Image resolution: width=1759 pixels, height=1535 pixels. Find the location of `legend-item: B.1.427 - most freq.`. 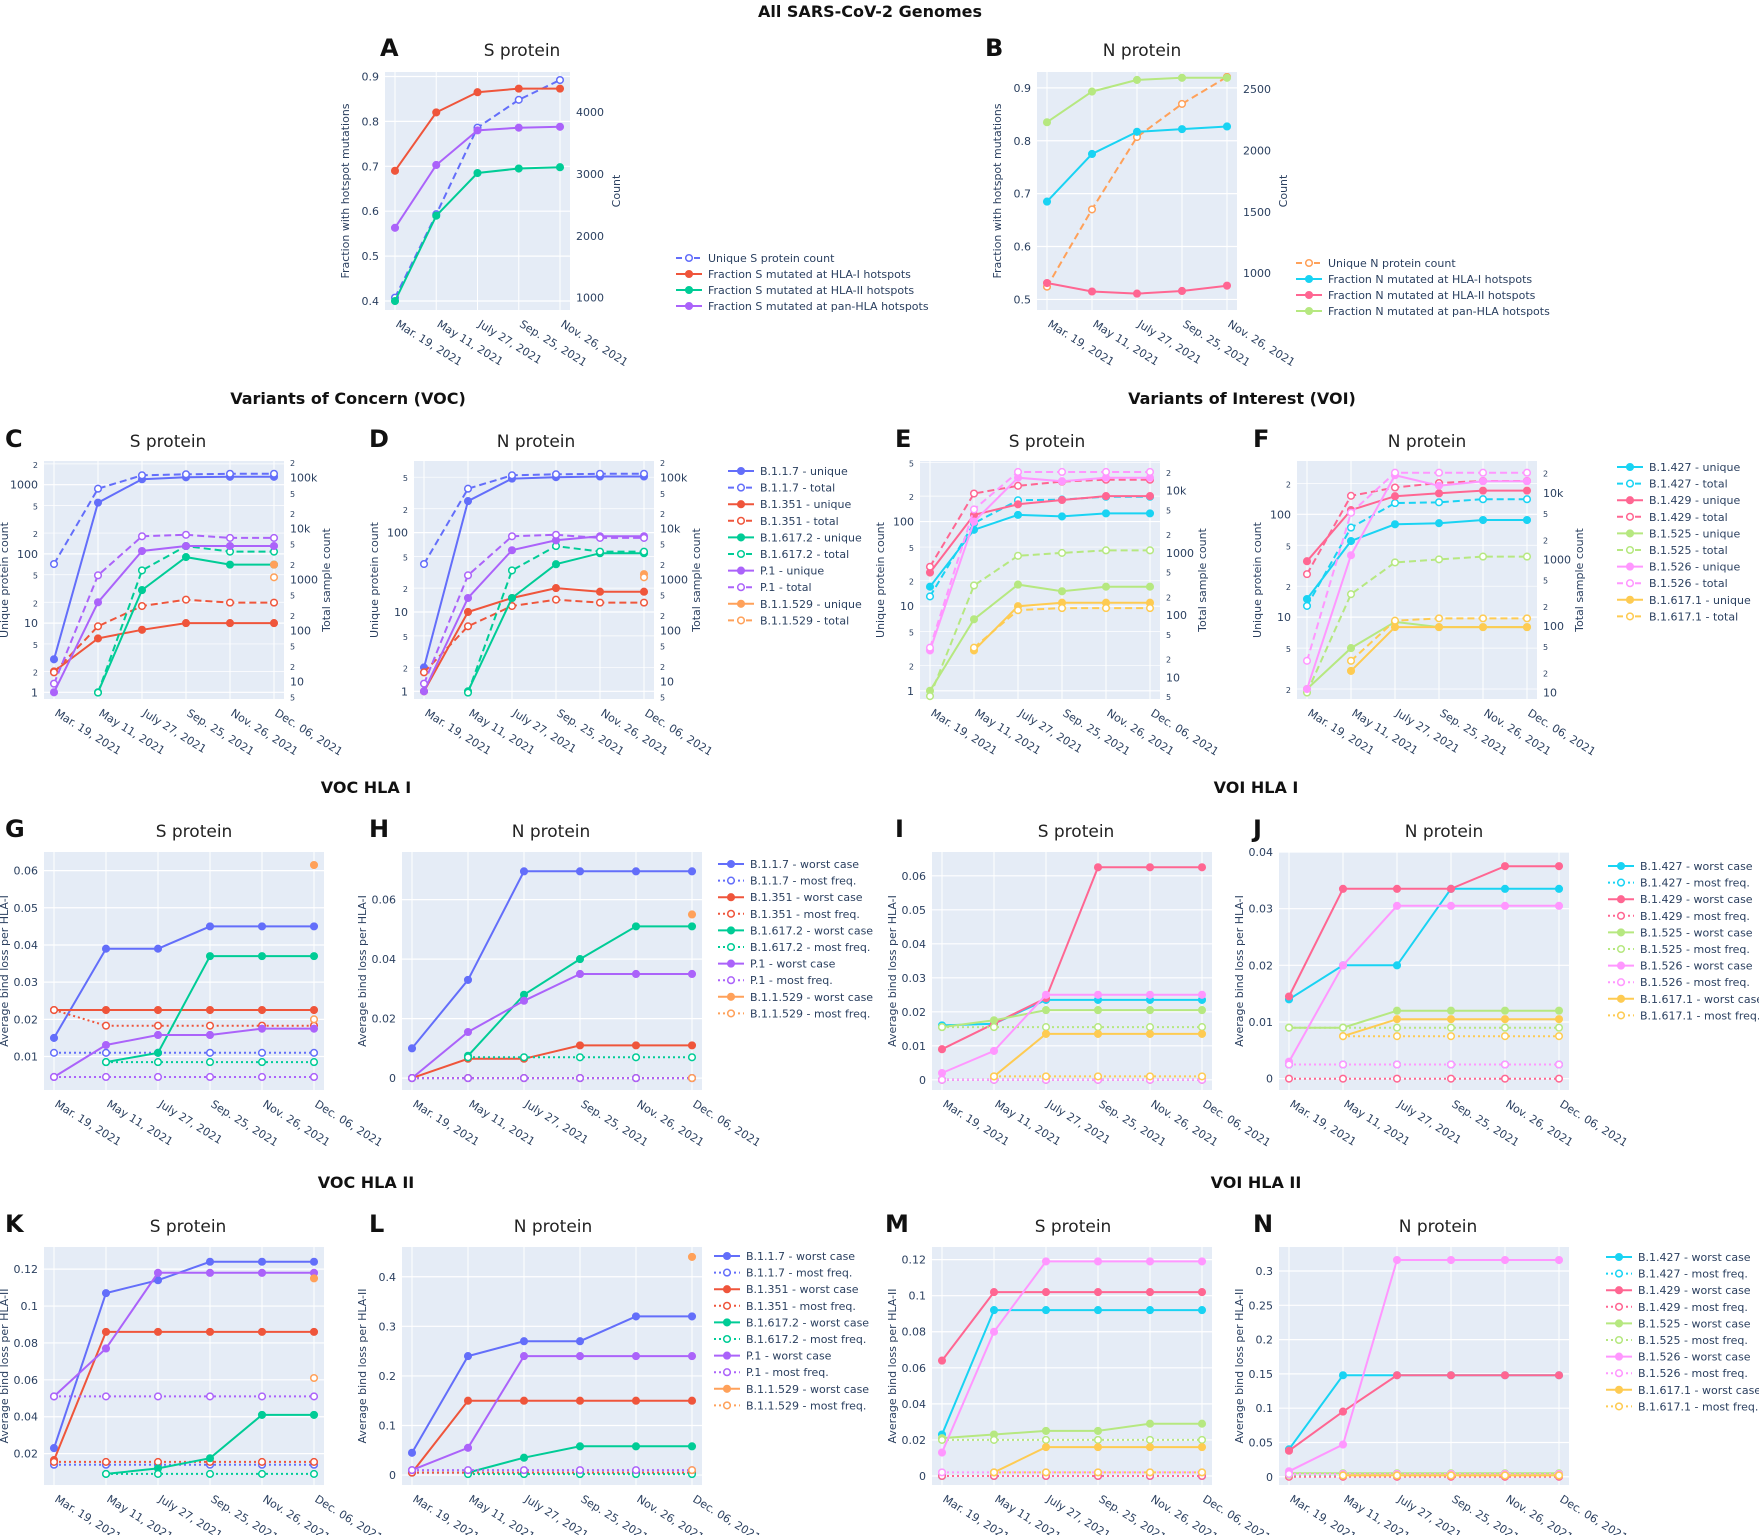

legend-item: B.1.427 - most freq. is located at coordinates (1695, 883).